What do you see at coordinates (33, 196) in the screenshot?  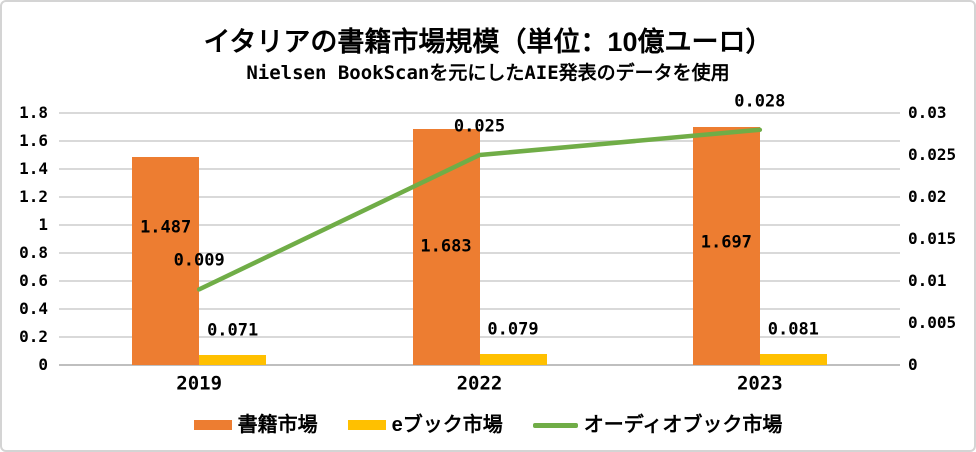 I see `y-axis-tick-left: 1.2` at bounding box center [33, 196].